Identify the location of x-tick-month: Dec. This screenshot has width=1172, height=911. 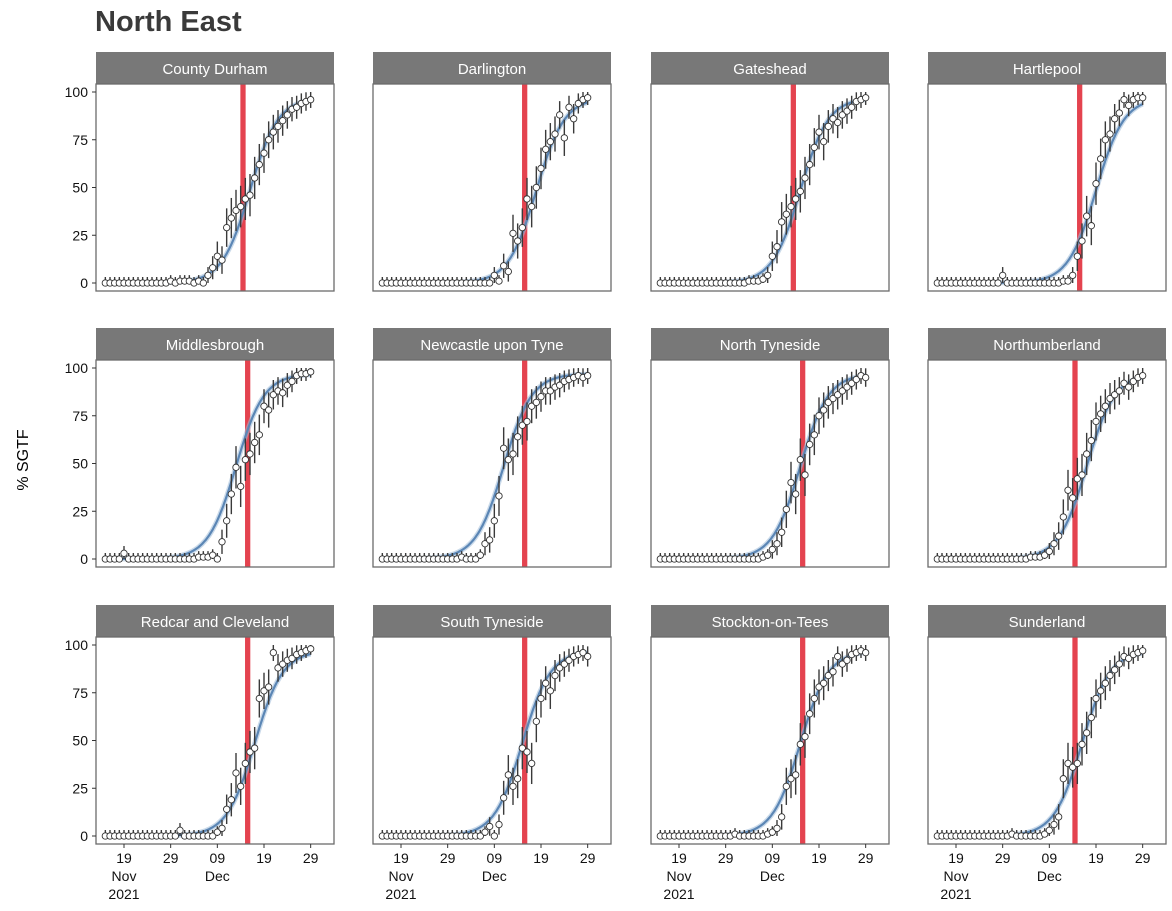
(217, 876).